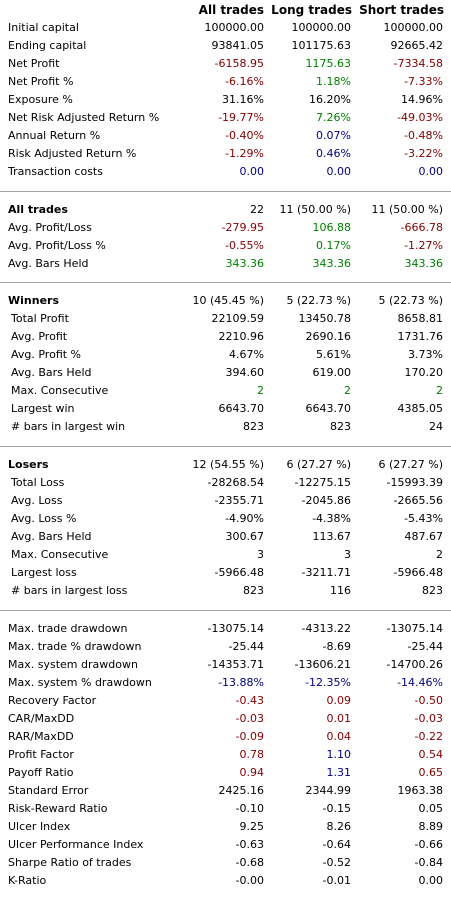  Describe the element at coordinates (72, 153) in the screenshot. I see `row-label: Risk Adjusted Return %` at that location.